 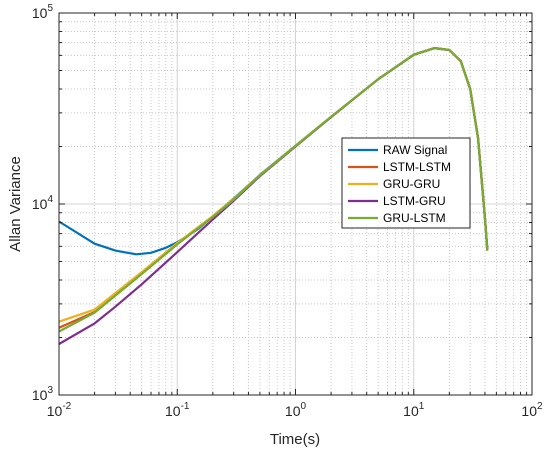 I want to click on x-tick-label: 10⁰, so click(x=296, y=410).